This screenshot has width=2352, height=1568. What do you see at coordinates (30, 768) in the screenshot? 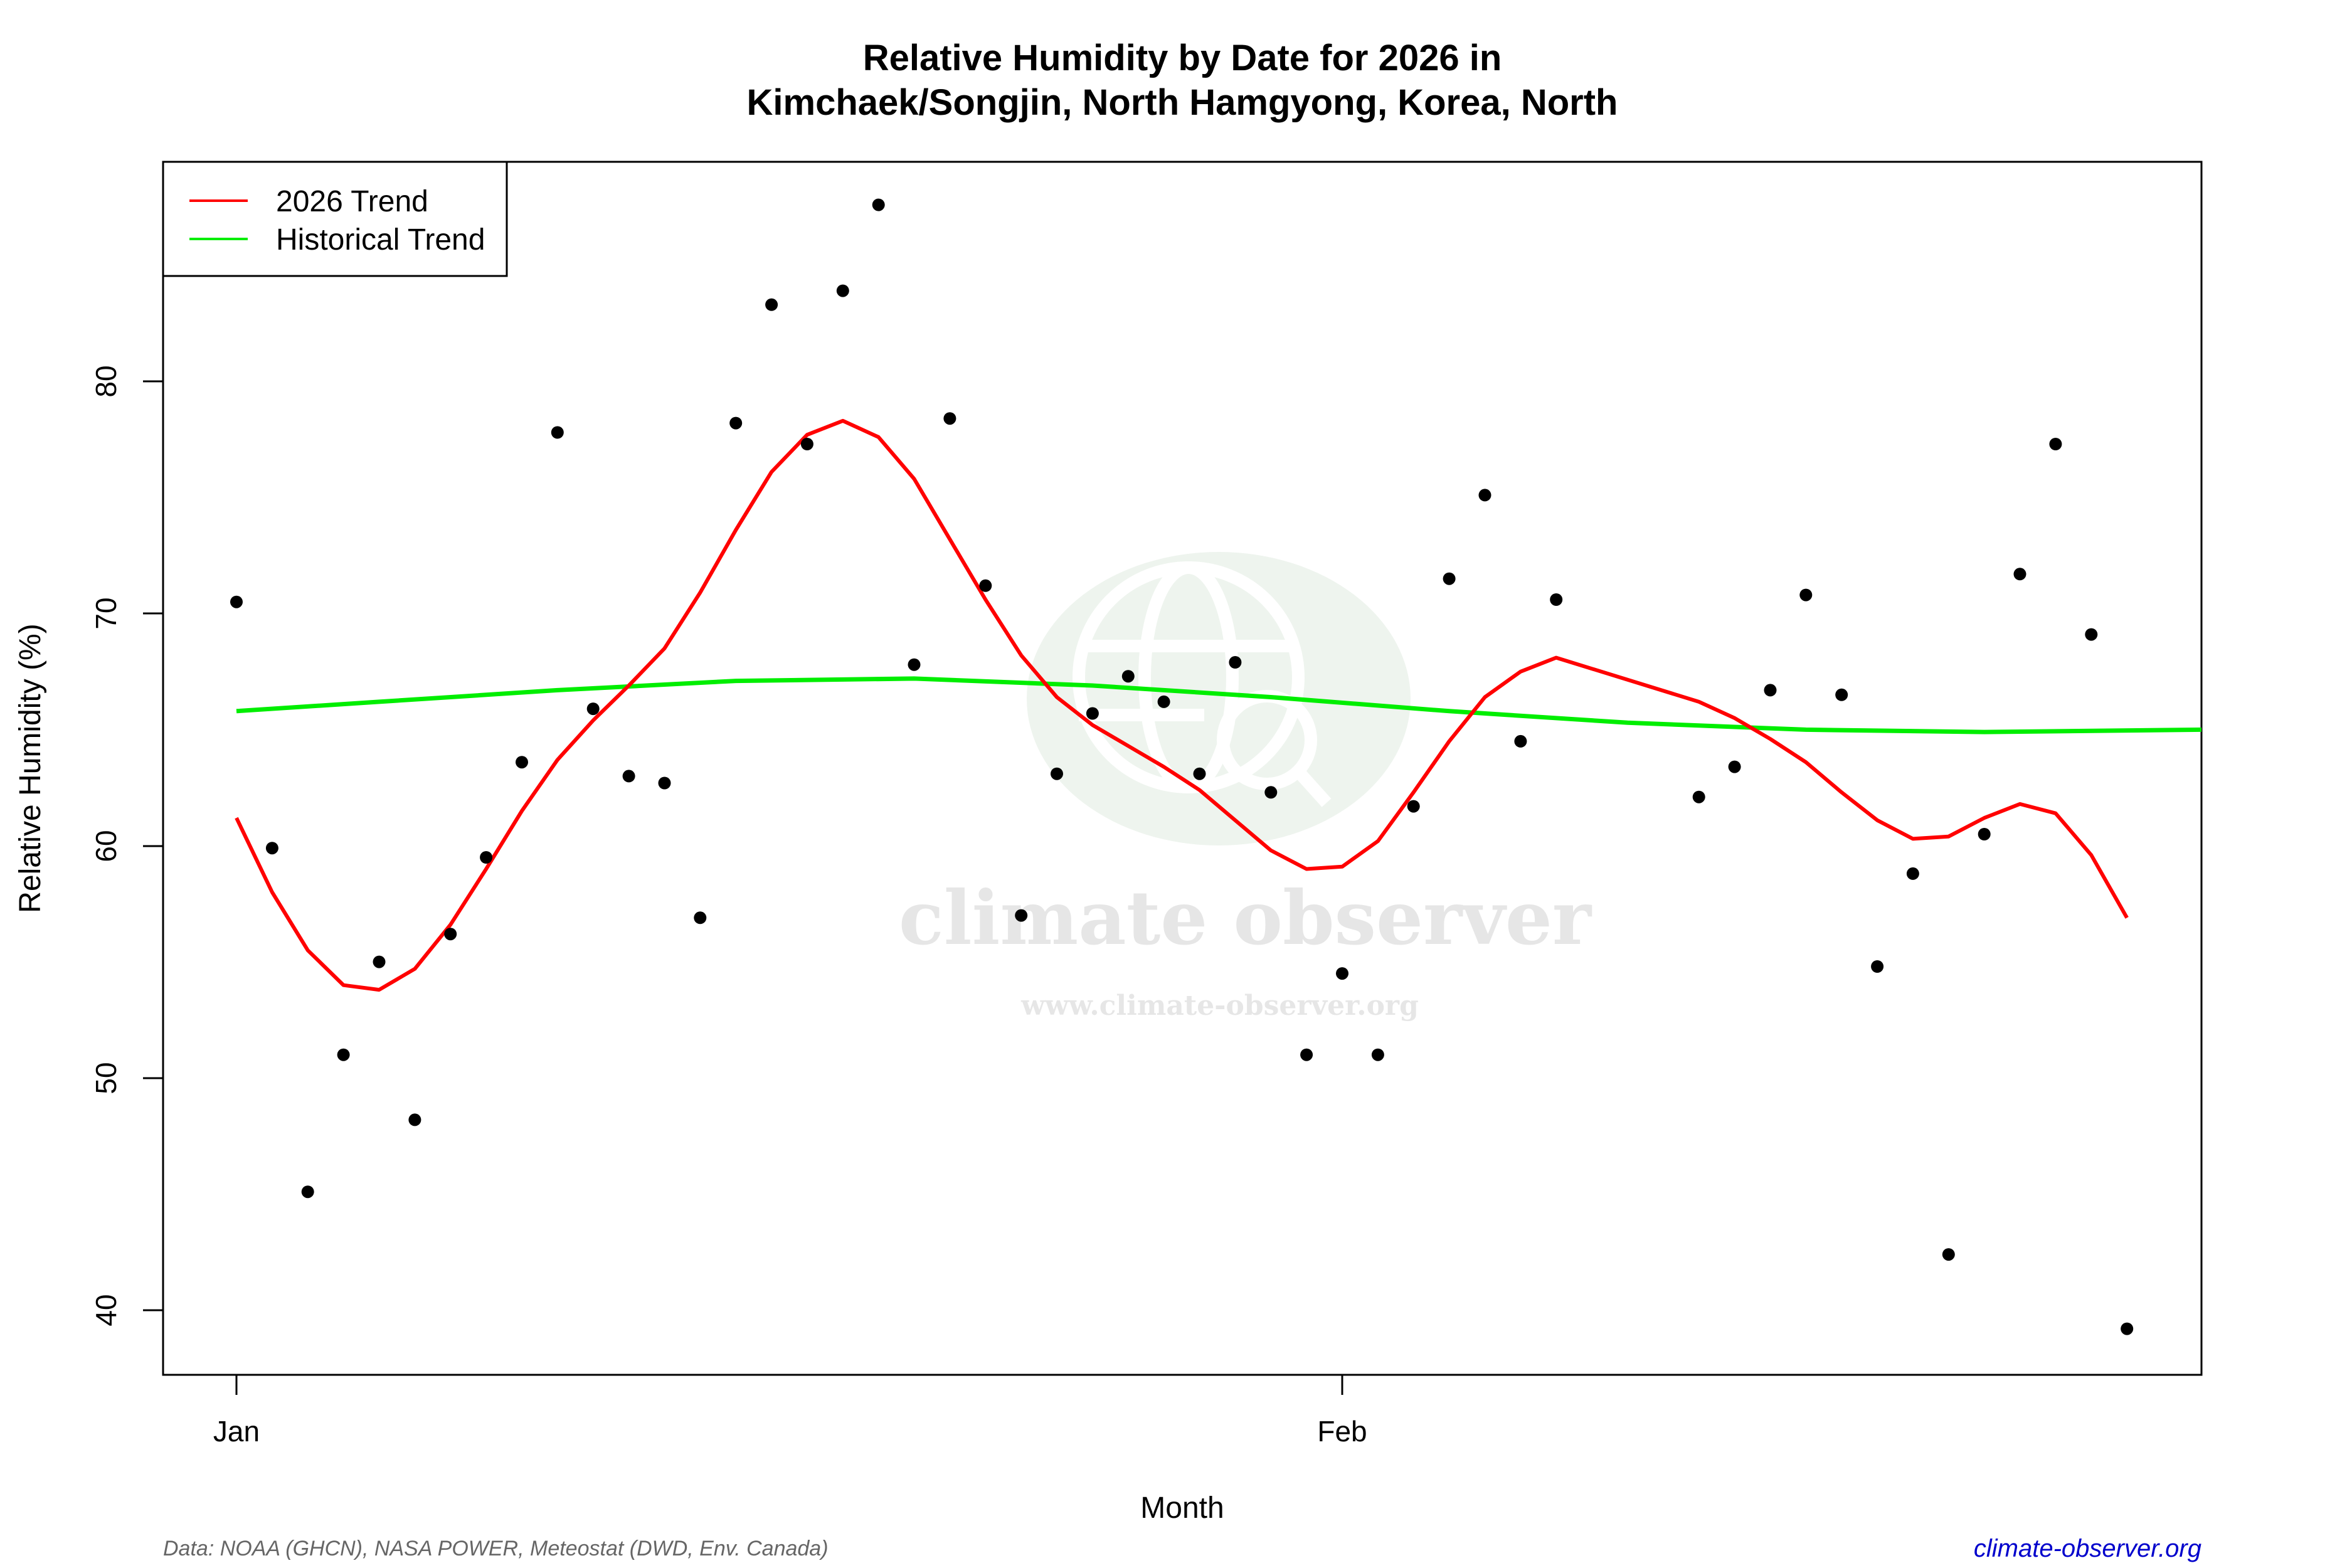
I see `y-axis-label: Relative Humidity (%)` at bounding box center [30, 768].